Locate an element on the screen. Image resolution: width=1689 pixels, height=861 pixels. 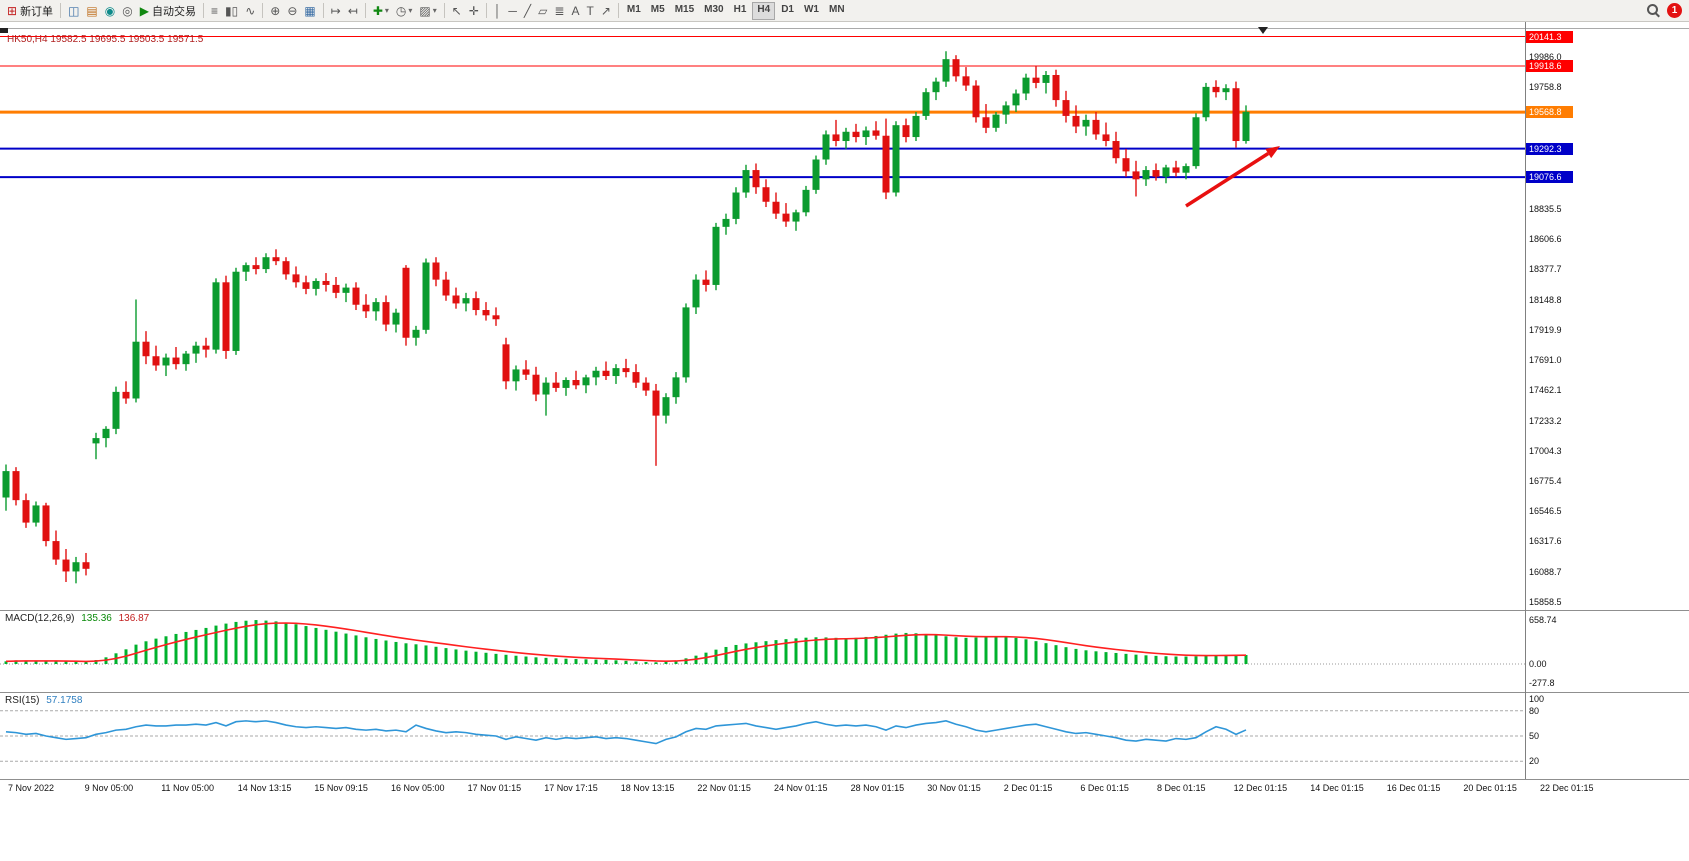
price-axis-label: 16546.5 is located at coordinates (1545, 511).